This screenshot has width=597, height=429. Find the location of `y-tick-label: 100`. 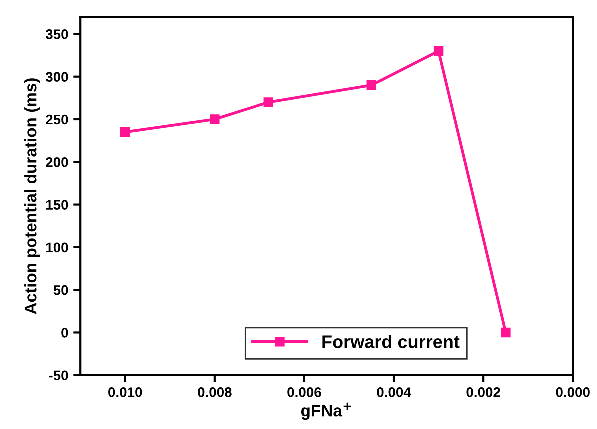

y-tick-label: 100 is located at coordinates (57, 247).